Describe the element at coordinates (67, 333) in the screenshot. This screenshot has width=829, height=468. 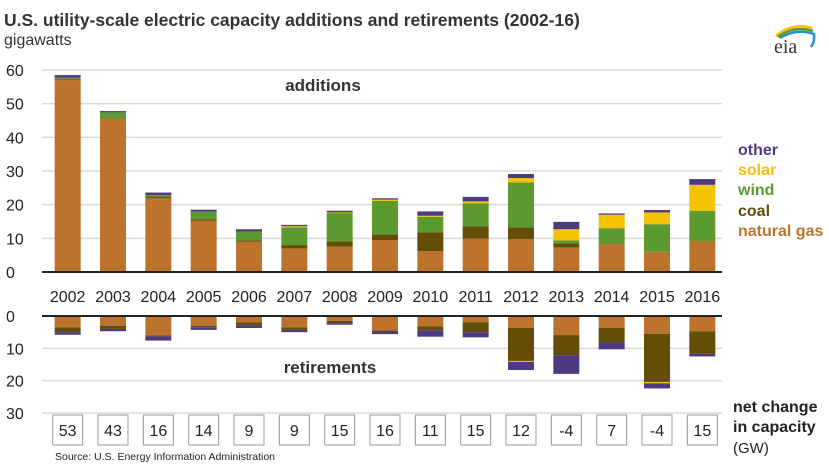
I see `bar-ret-other-2002` at that location.